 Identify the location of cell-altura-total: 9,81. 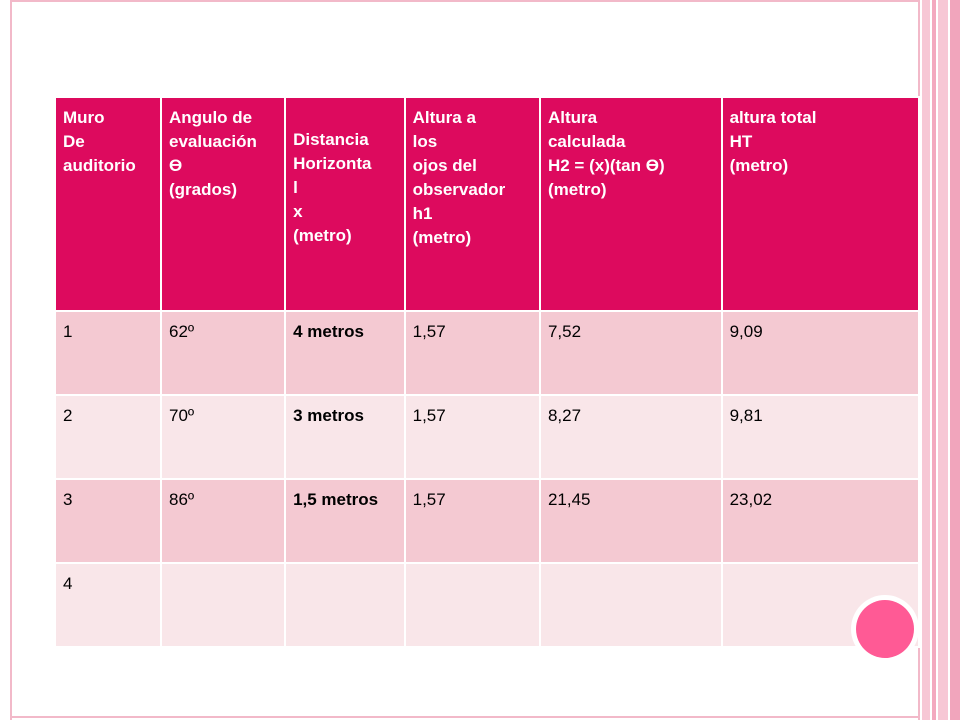
(820, 437).